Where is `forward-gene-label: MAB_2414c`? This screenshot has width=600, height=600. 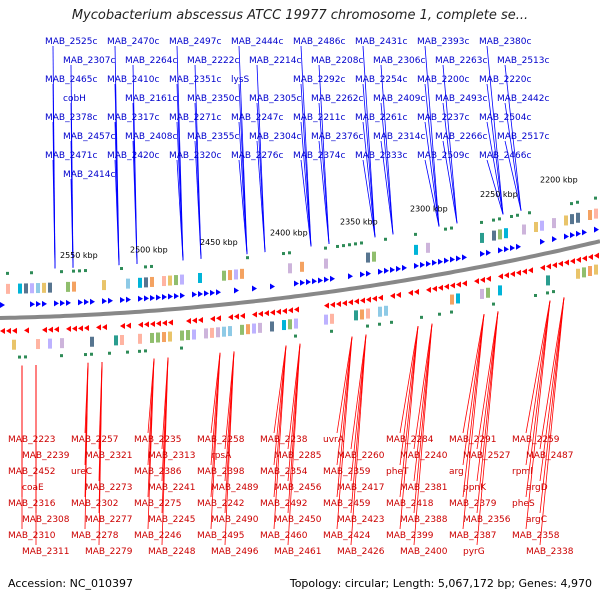
forward-gene-label: MAB_2414c is located at coordinates (89, 175).